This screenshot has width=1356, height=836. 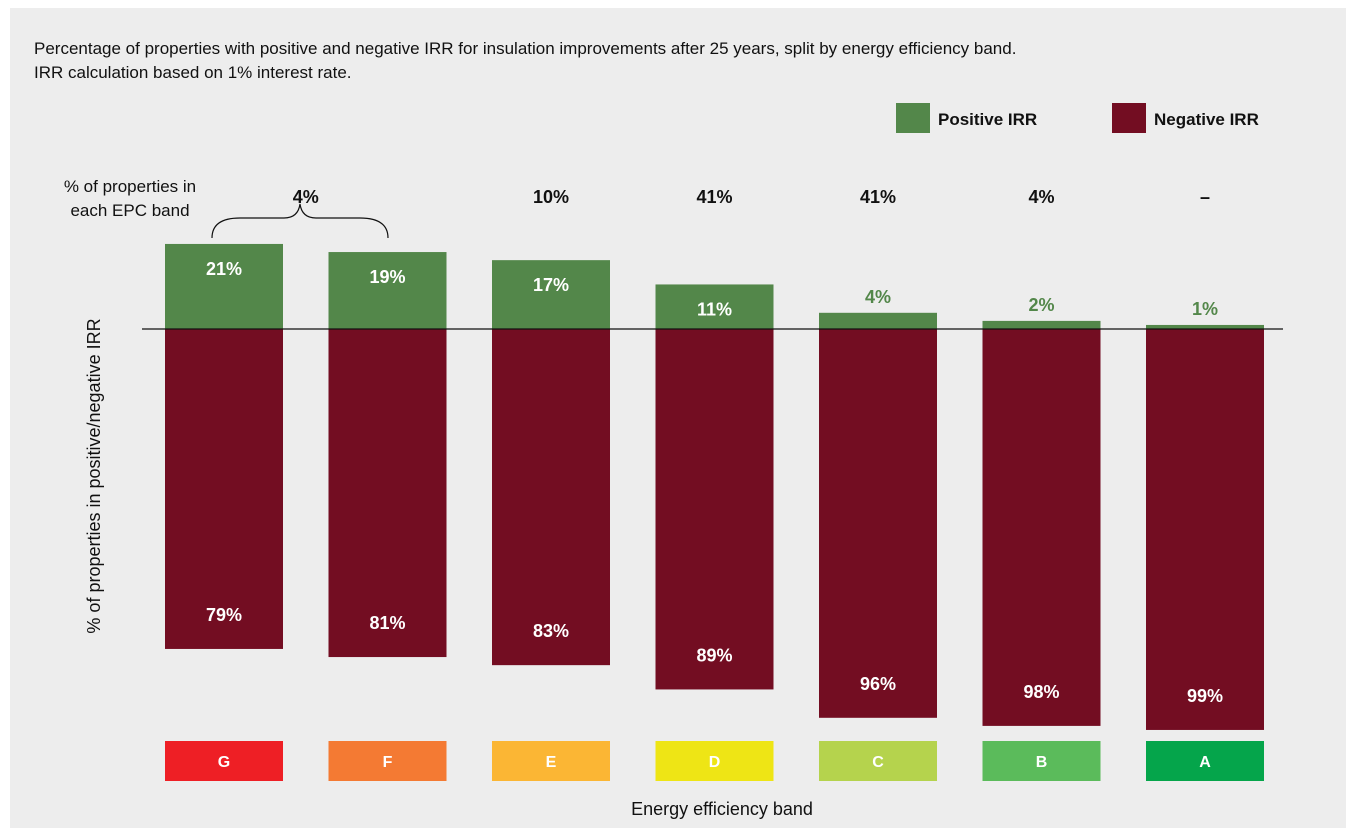 What do you see at coordinates (1041, 692) in the screenshot?
I see `label-negative-B: 98%` at bounding box center [1041, 692].